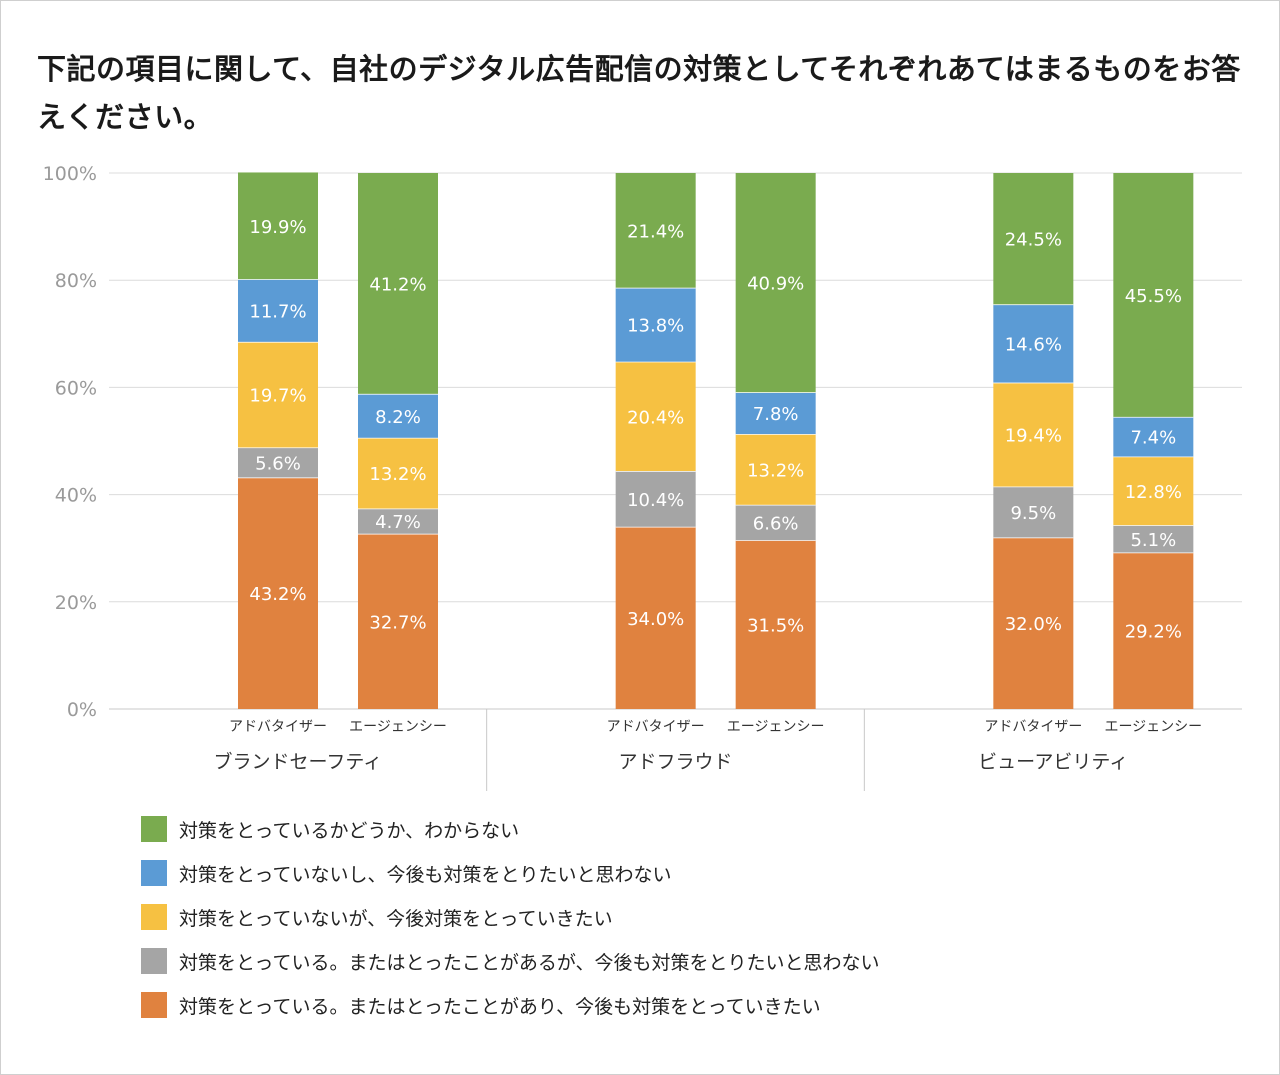  What do you see at coordinates (297, 761) in the screenshot?
I see `group-label: ブランドセーフティ` at bounding box center [297, 761].